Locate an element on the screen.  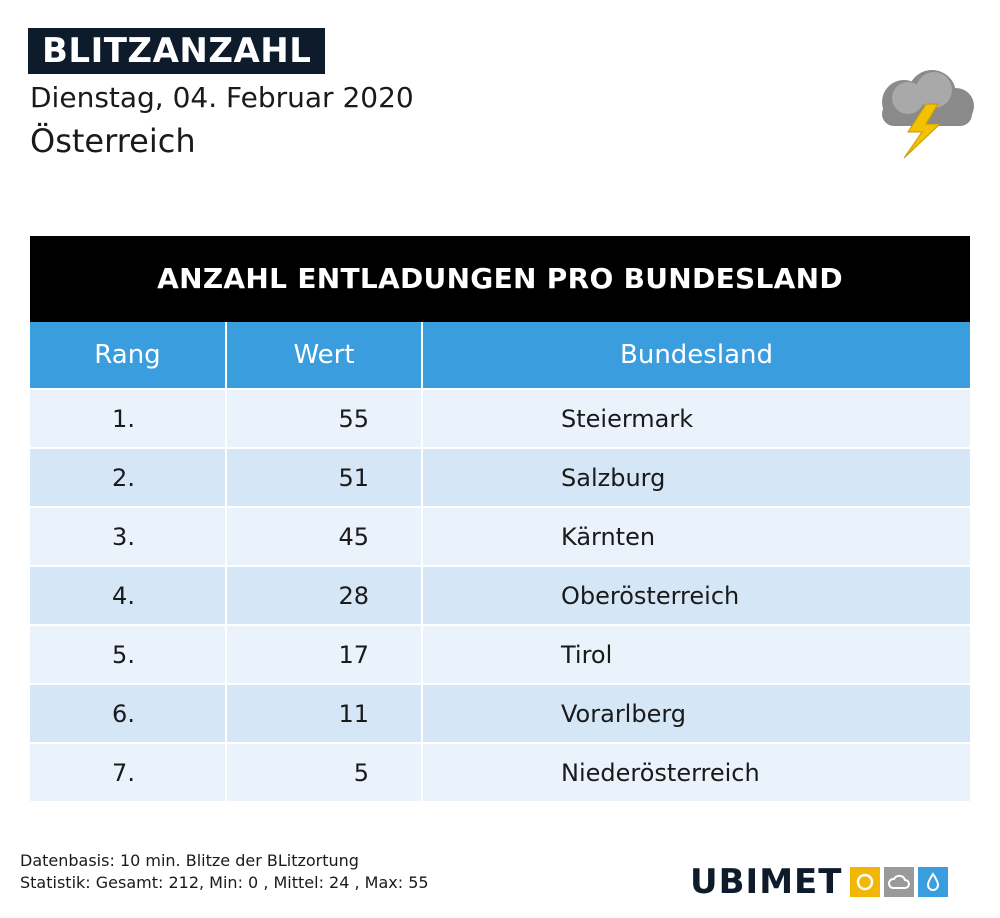
rank-cell: 3. is located at coordinates (128, 536).